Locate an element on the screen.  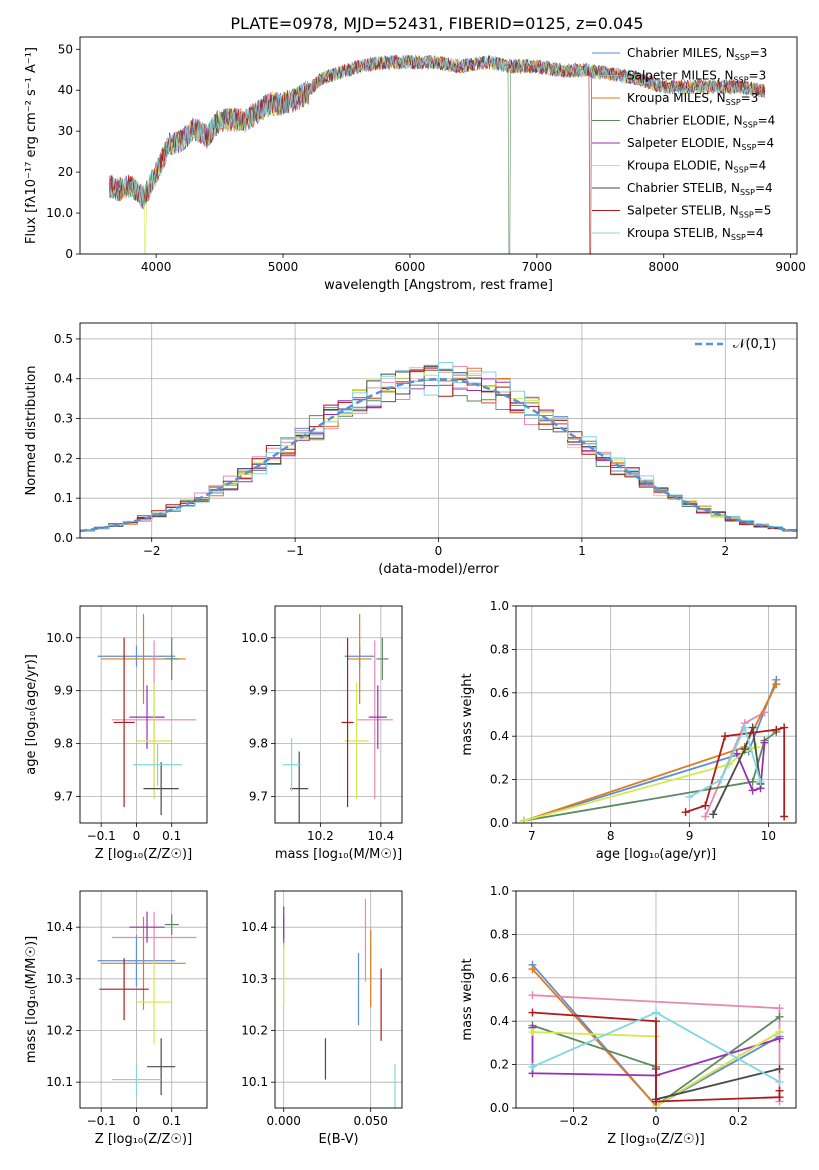
x-tick-label: 6000 is located at coordinates (410, 267).